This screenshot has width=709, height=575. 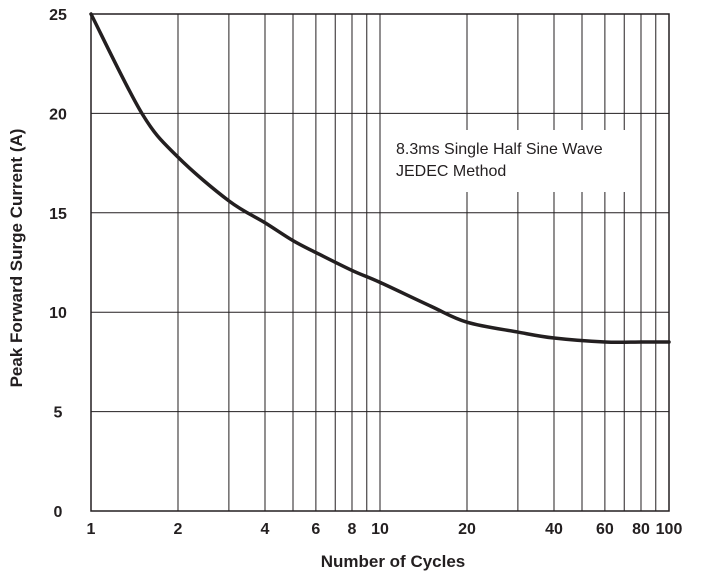 What do you see at coordinates (58, 114) in the screenshot?
I see `y-tick-label: 20` at bounding box center [58, 114].